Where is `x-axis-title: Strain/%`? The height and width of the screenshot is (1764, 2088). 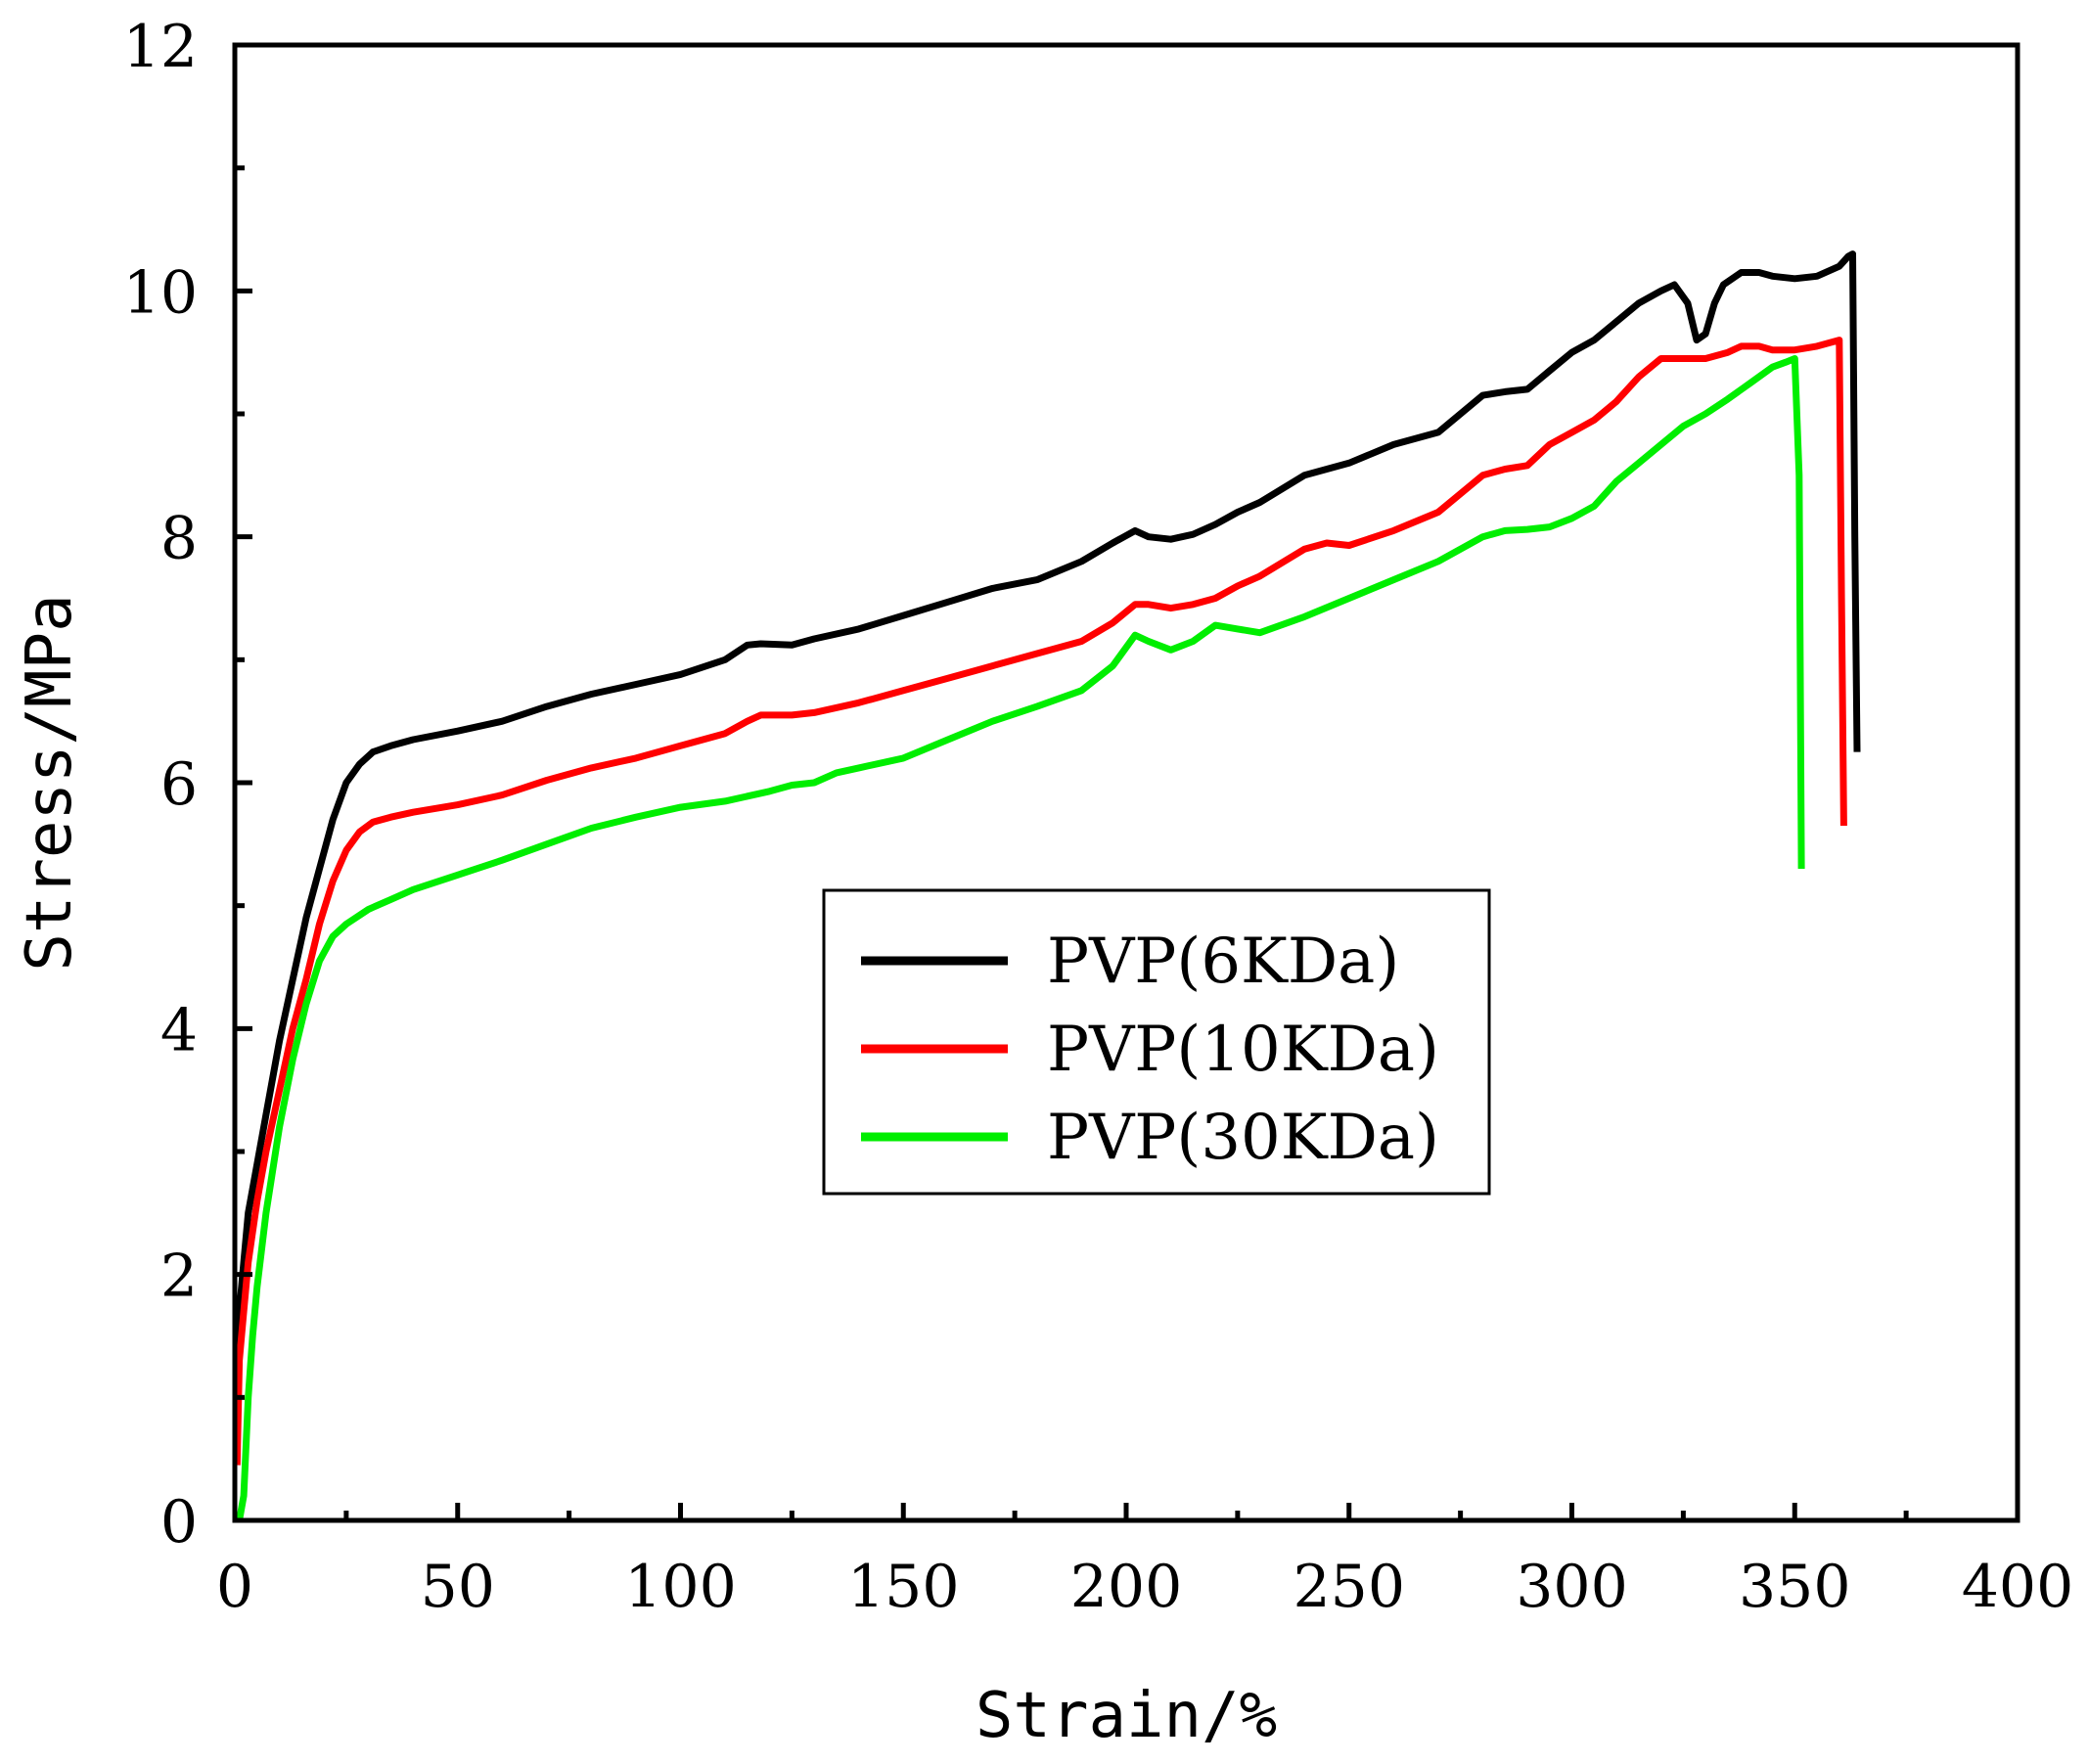 x-axis-title: Strain/% is located at coordinates (1126, 1716).